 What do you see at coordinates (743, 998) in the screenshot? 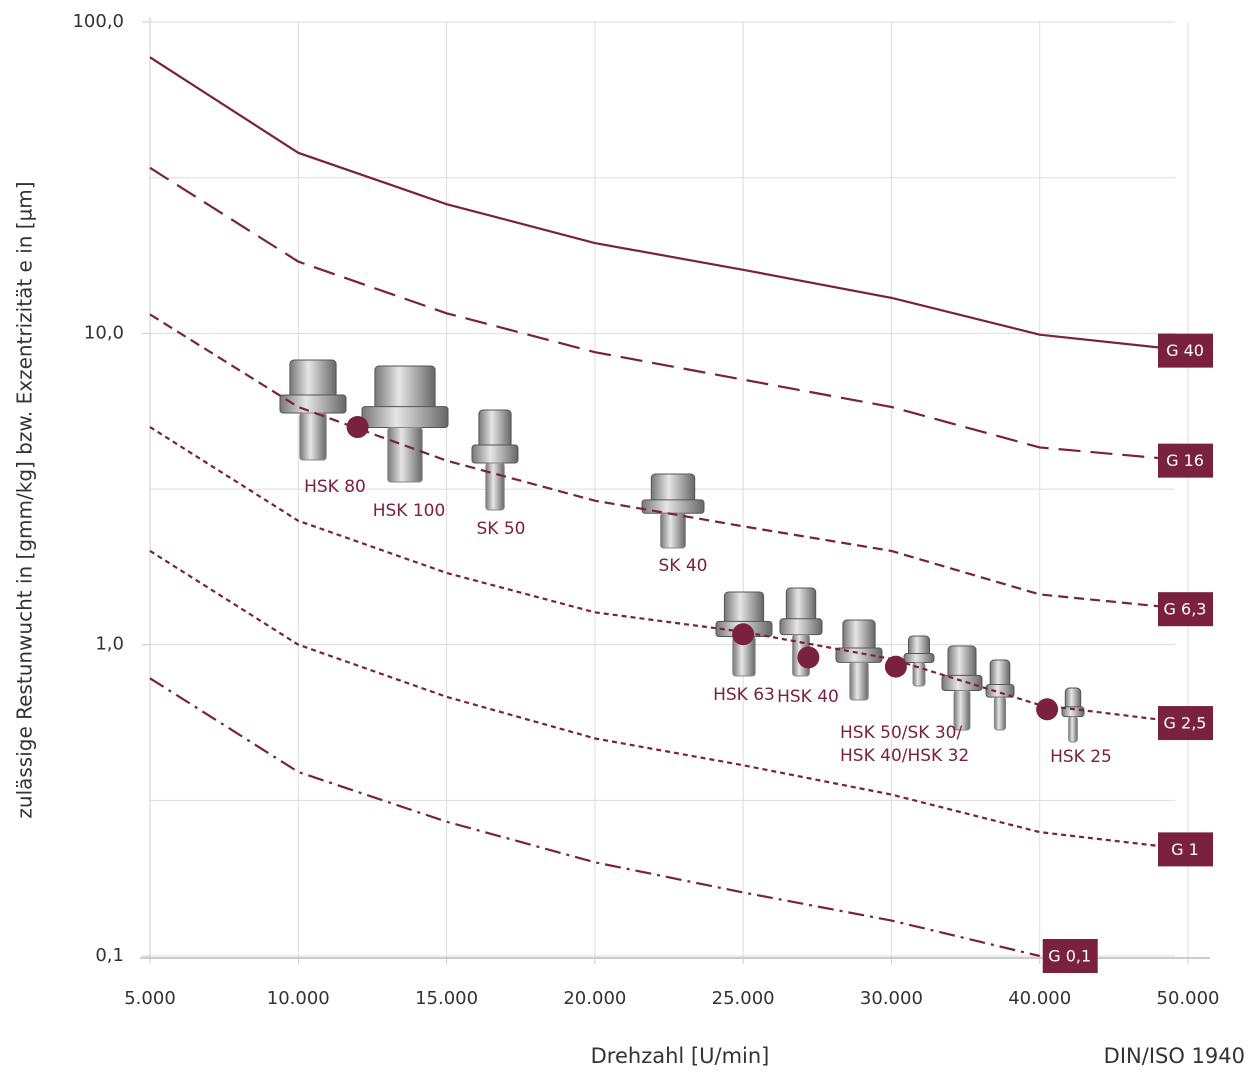
I see `x-tick-label: 25.000` at bounding box center [743, 998].